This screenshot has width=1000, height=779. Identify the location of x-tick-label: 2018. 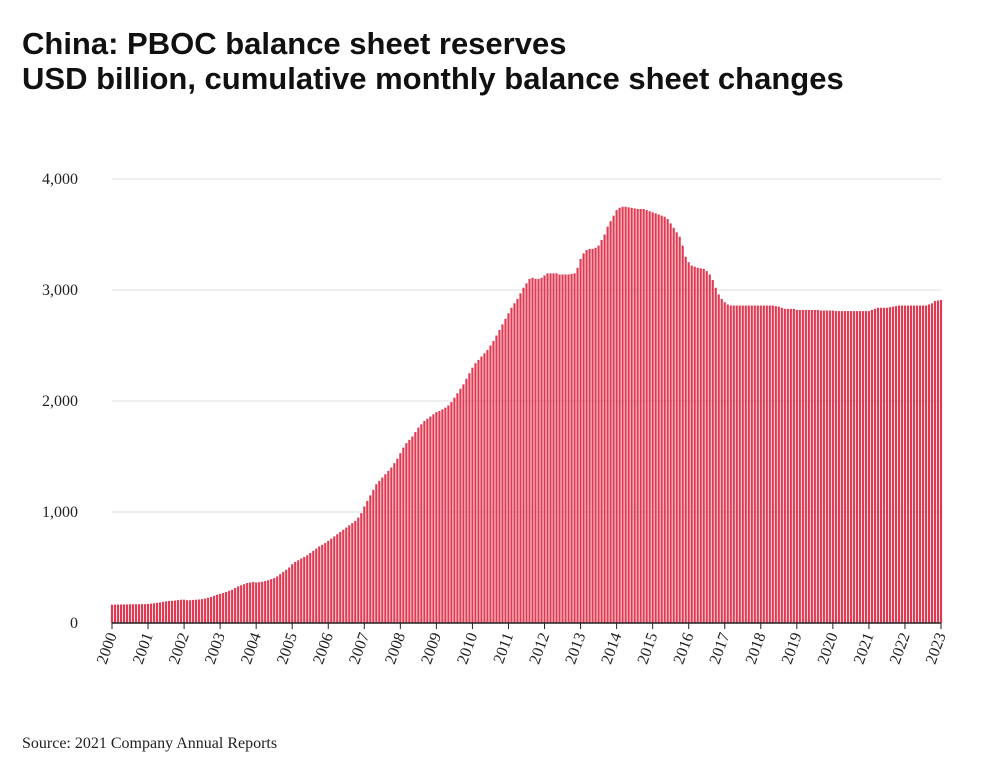
(756, 649).